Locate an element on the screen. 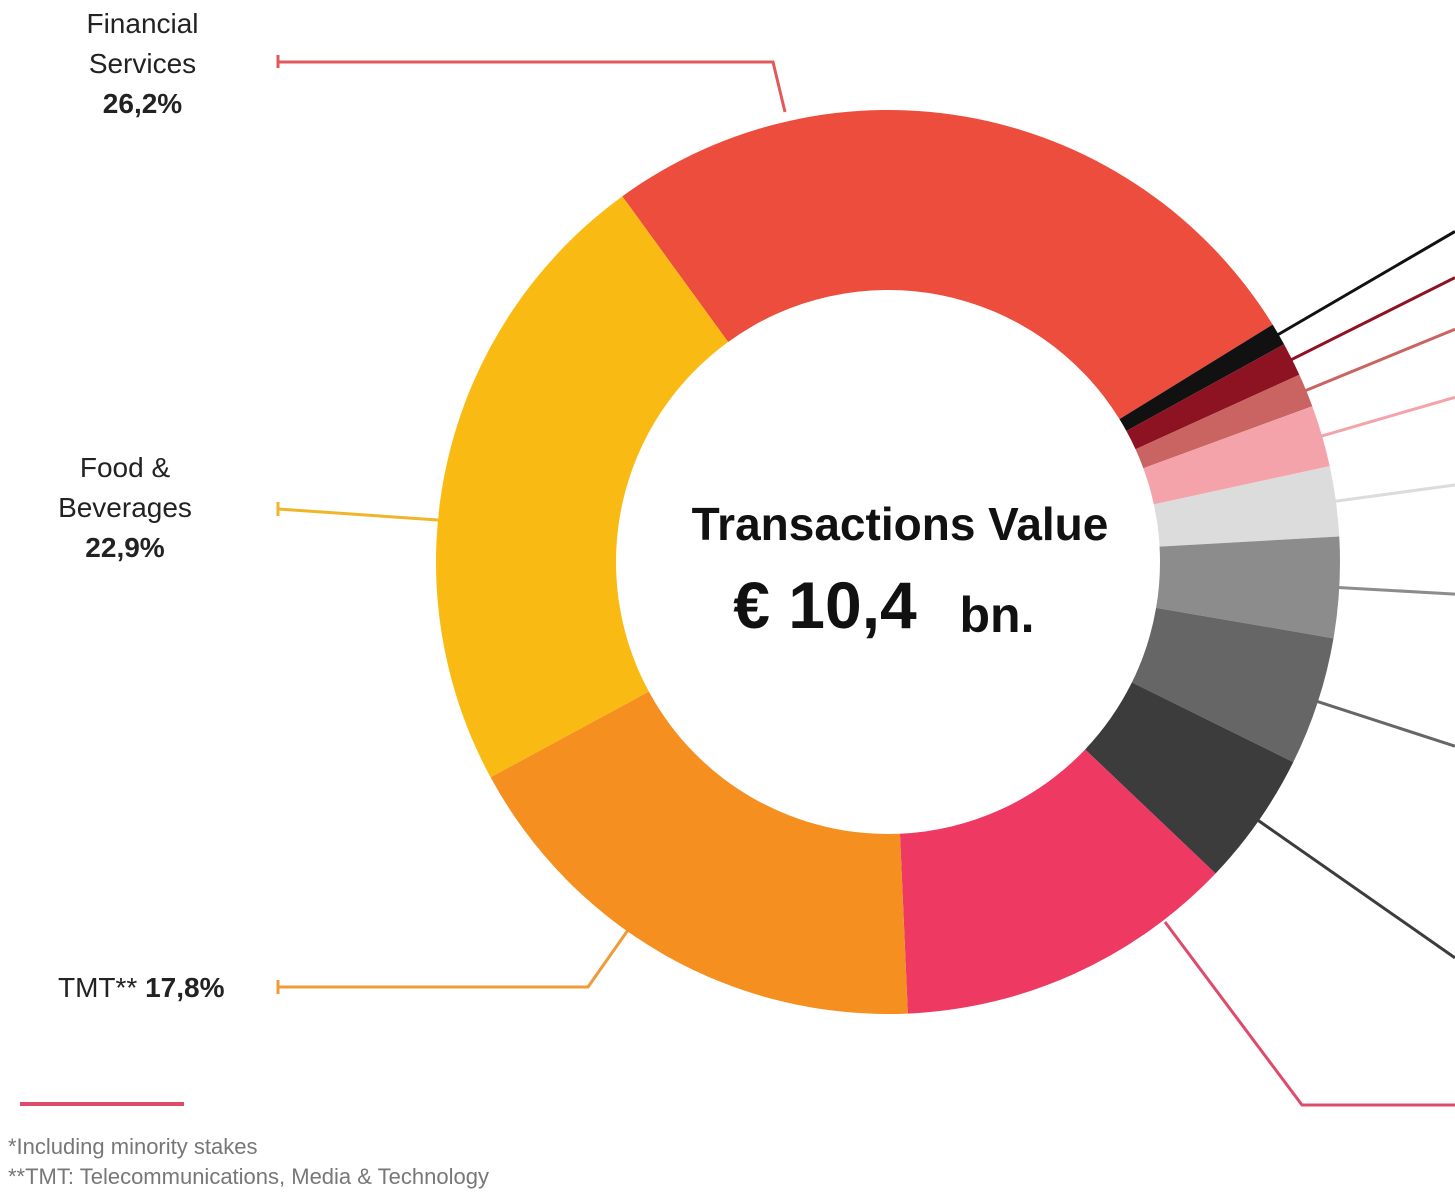  label: Financial Services 26,2% is located at coordinates (142, 64).